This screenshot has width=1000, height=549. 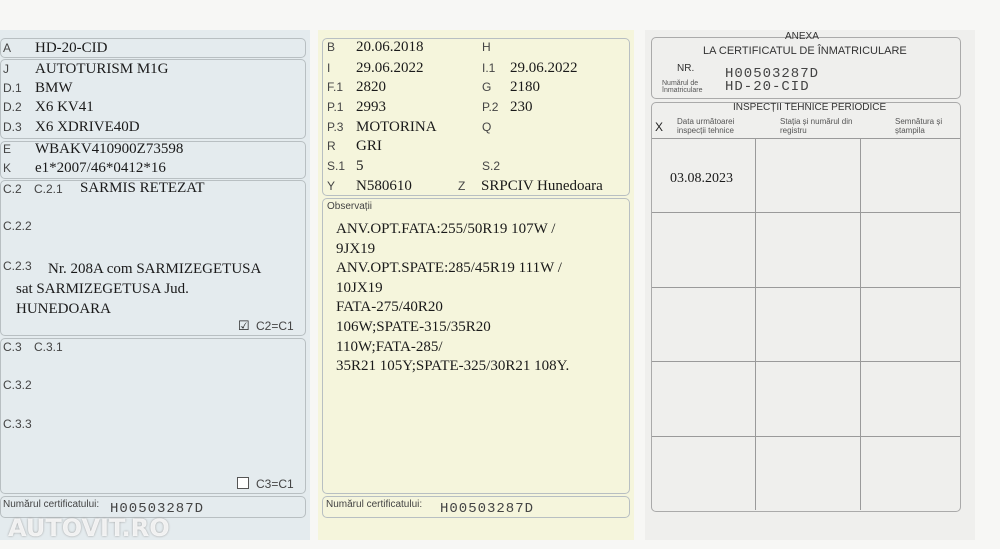 What do you see at coordinates (389, 307) in the screenshot?
I see `observation-line: FATA-275/40R20` at bounding box center [389, 307].